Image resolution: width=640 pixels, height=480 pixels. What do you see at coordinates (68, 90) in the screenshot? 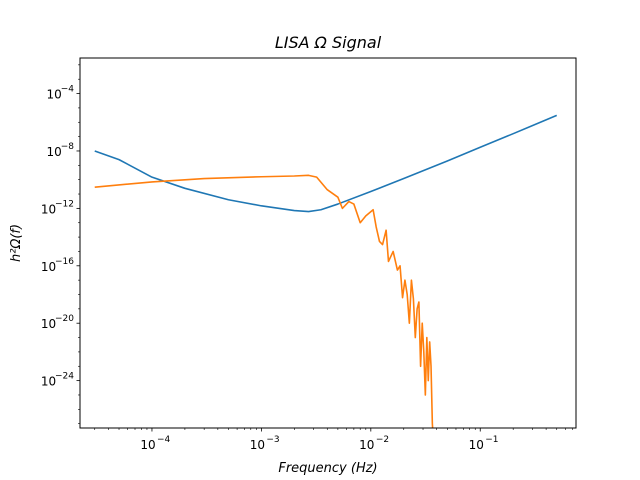
I see `y-tick-exponent: −4` at bounding box center [68, 90].